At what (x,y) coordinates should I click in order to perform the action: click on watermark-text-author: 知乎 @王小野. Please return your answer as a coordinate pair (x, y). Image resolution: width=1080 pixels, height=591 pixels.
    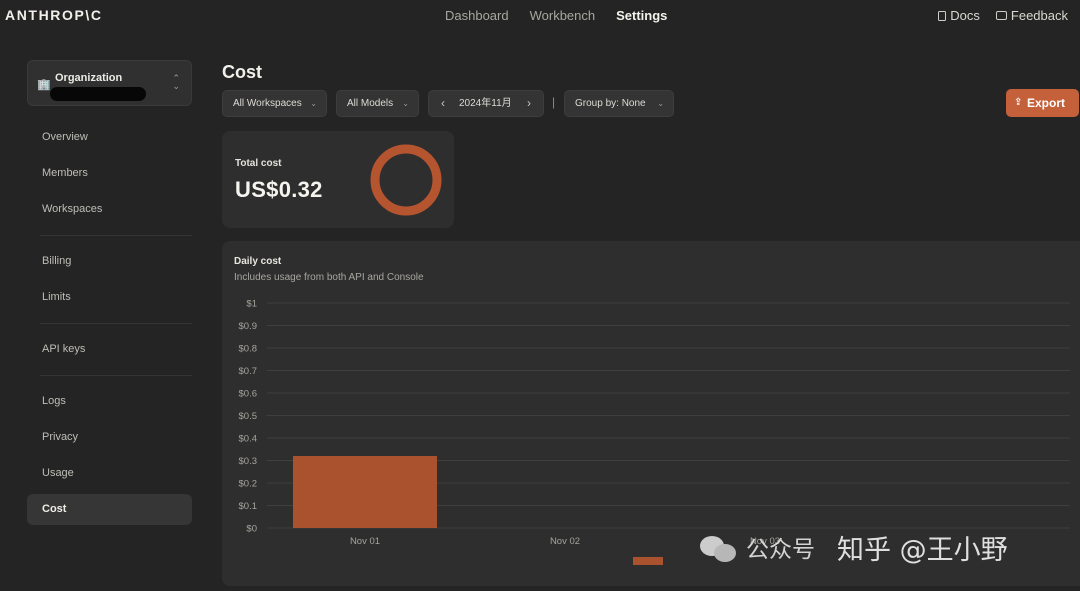
    Looking at the image, I should click on (922, 550).